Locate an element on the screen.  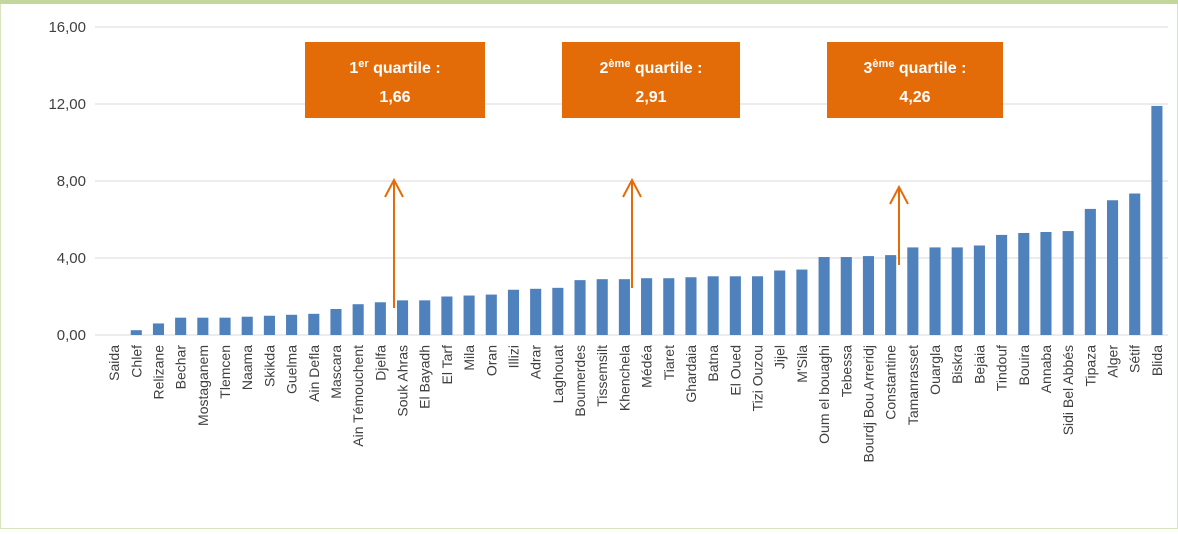
x-tick-label: Guelma is located at coordinates (292, 369).